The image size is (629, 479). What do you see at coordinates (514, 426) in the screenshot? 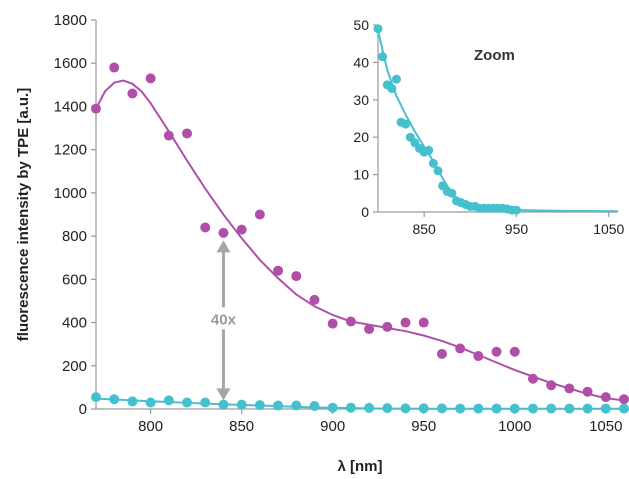
I see `x-tick-label: 1000` at bounding box center [514, 426].